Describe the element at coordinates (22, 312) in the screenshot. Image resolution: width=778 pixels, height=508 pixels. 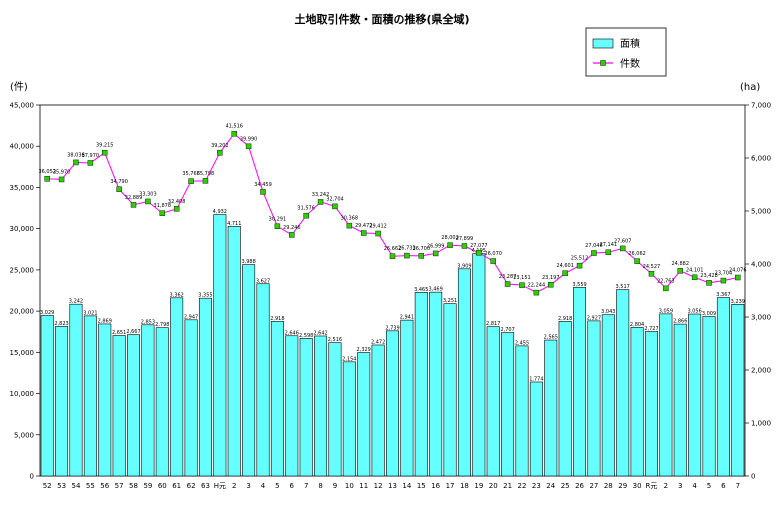
I see `left-tick-label: 20,000` at that location.